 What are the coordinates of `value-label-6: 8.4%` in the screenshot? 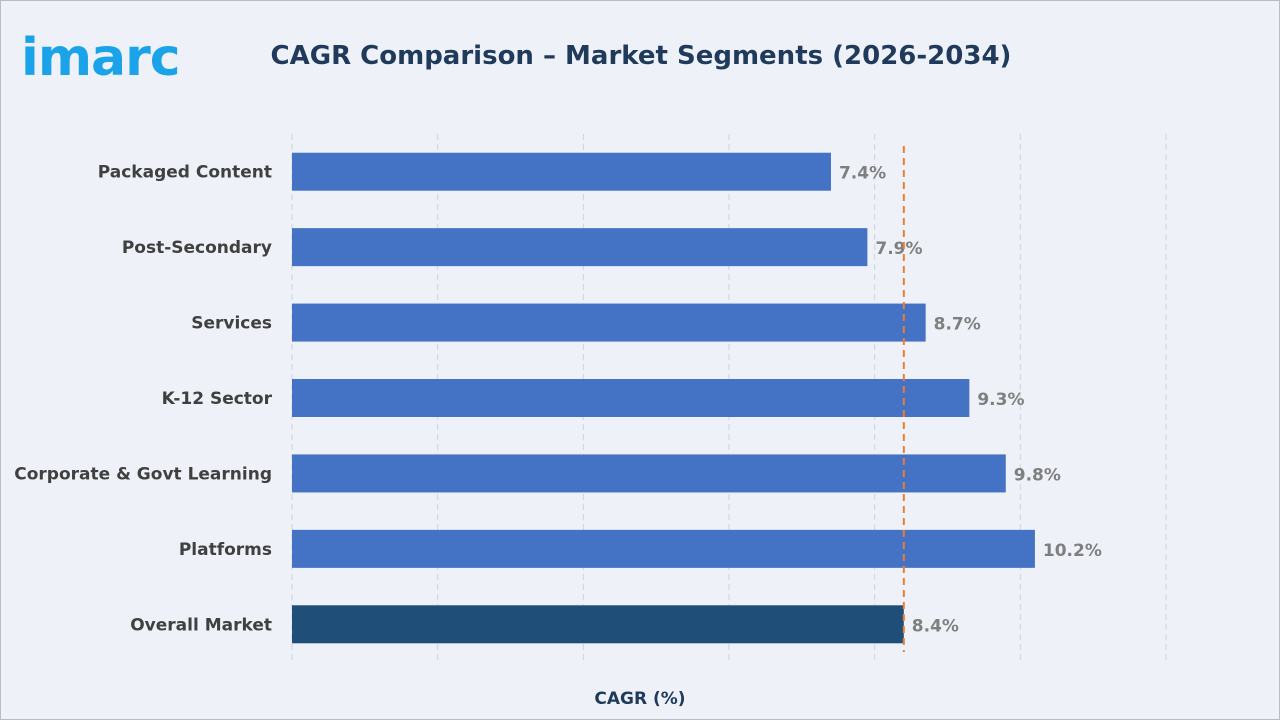 It's located at (935, 626).